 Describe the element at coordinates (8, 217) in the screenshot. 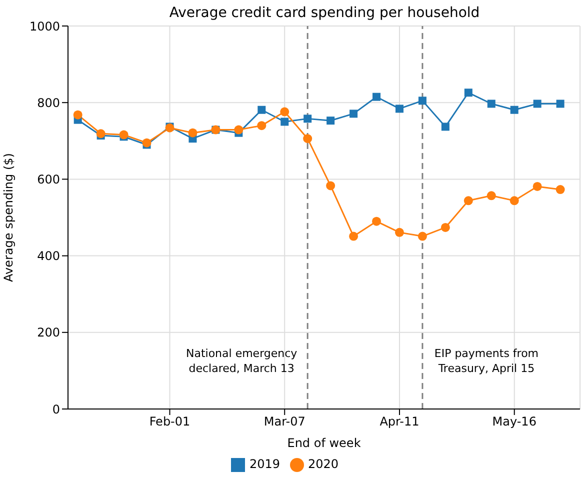

I see `y-axis-title: Average spending ($)` at that location.